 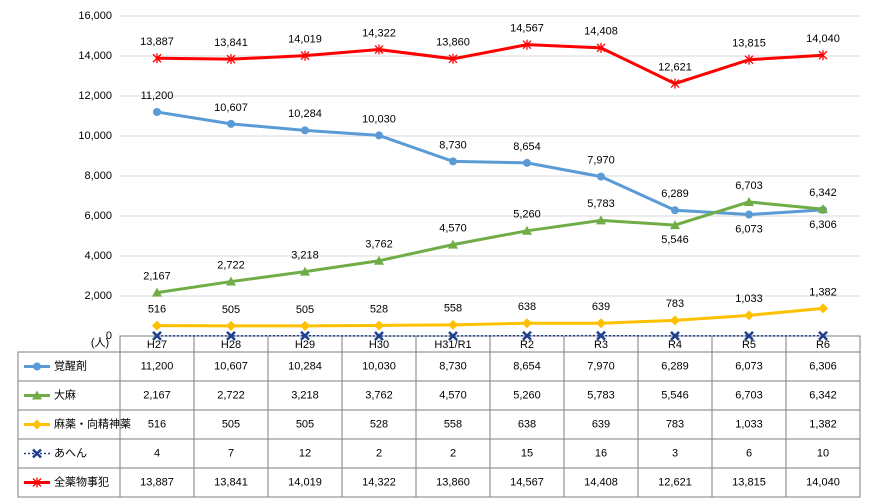 I want to click on y-tick-label: 0, so click(x=109, y=336).